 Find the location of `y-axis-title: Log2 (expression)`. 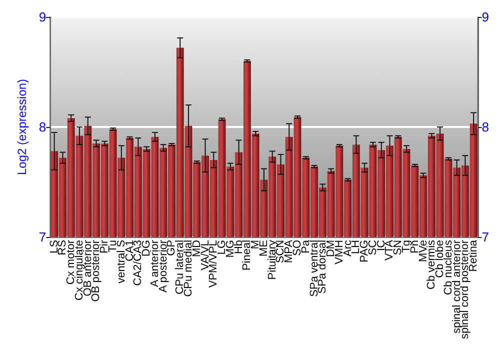

y-axis-title: Log2 (expression) is located at coordinates (22, 127).